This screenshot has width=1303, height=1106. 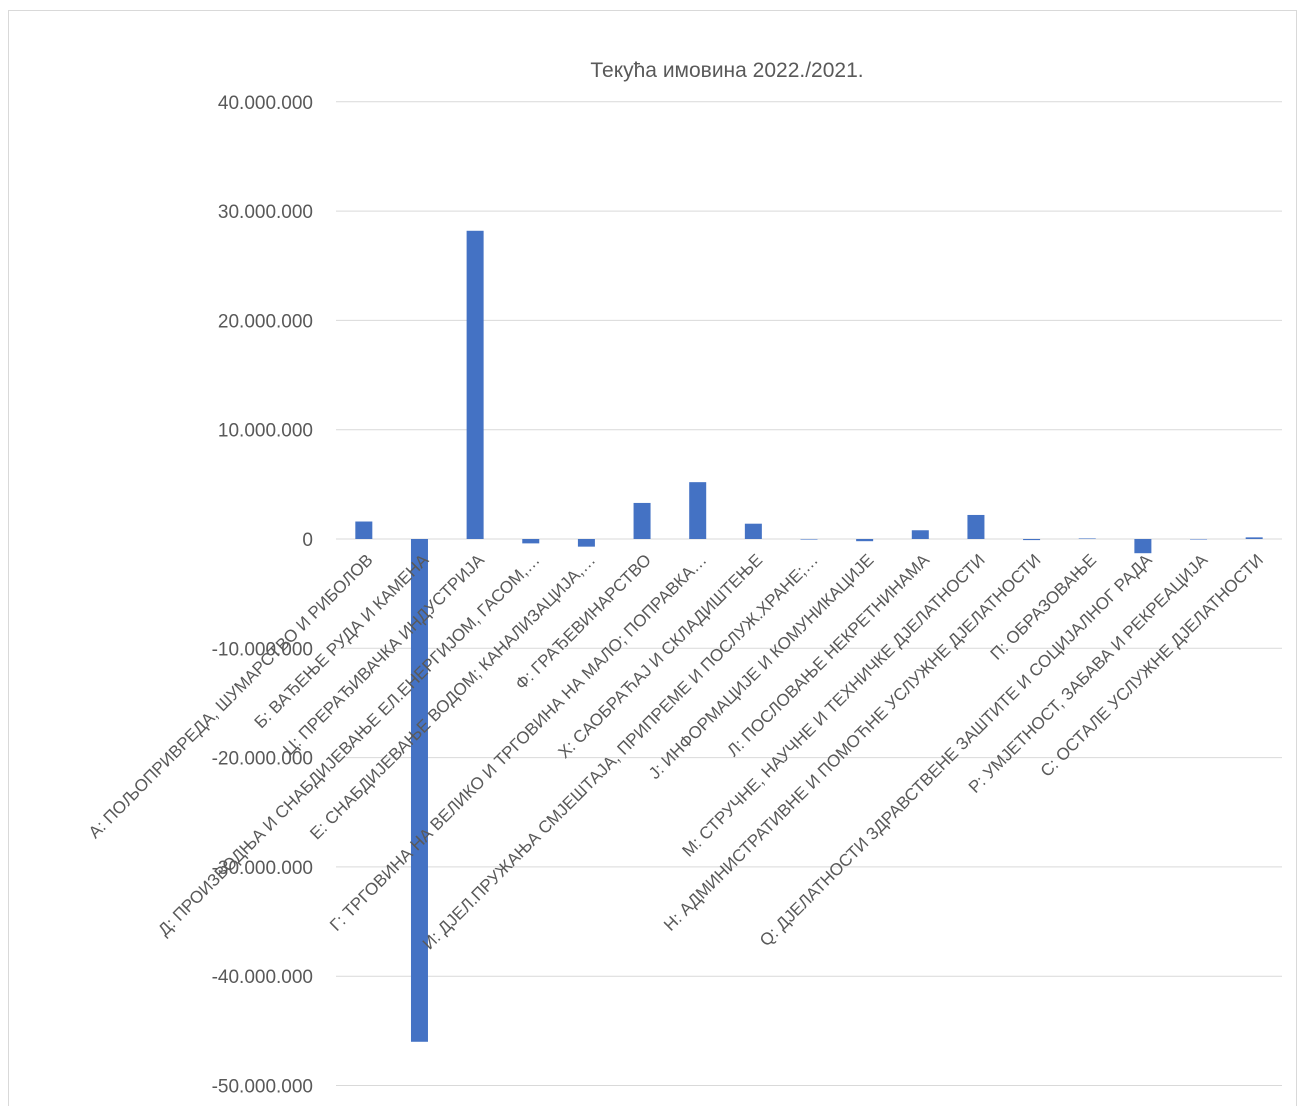 I want to click on chart-title: Текућа имовина 2022./2021., so click(x=726, y=70).